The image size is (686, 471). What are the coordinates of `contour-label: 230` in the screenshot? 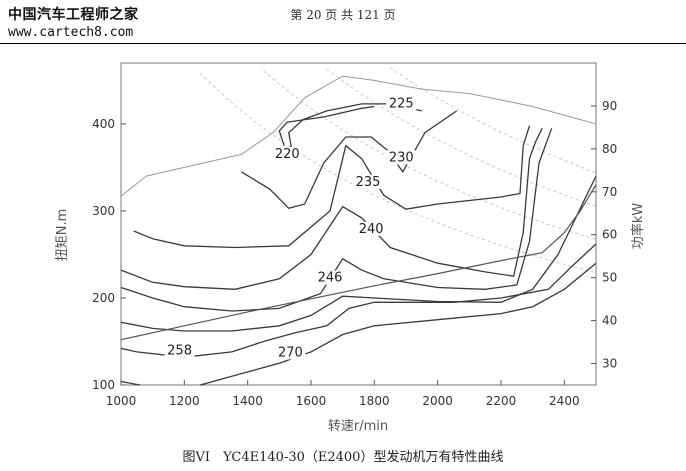 It's located at (401, 157).